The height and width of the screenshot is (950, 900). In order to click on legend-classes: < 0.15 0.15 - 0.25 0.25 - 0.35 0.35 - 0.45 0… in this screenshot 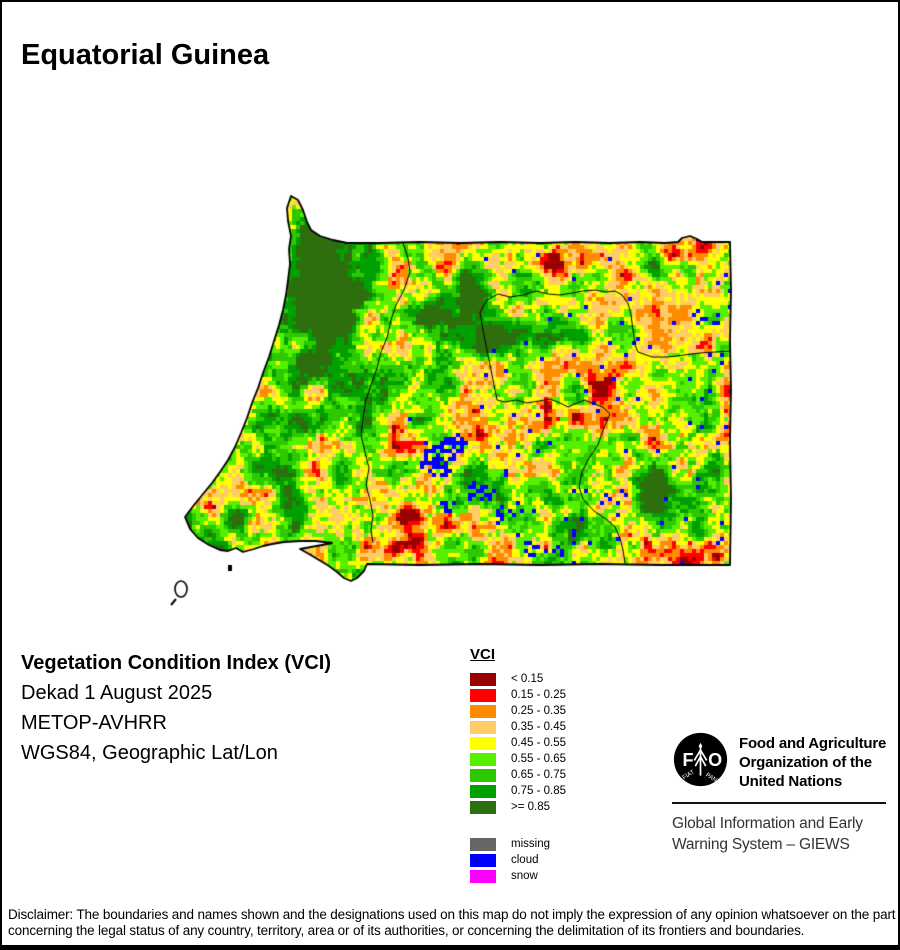, I will do `click(518, 743)`.